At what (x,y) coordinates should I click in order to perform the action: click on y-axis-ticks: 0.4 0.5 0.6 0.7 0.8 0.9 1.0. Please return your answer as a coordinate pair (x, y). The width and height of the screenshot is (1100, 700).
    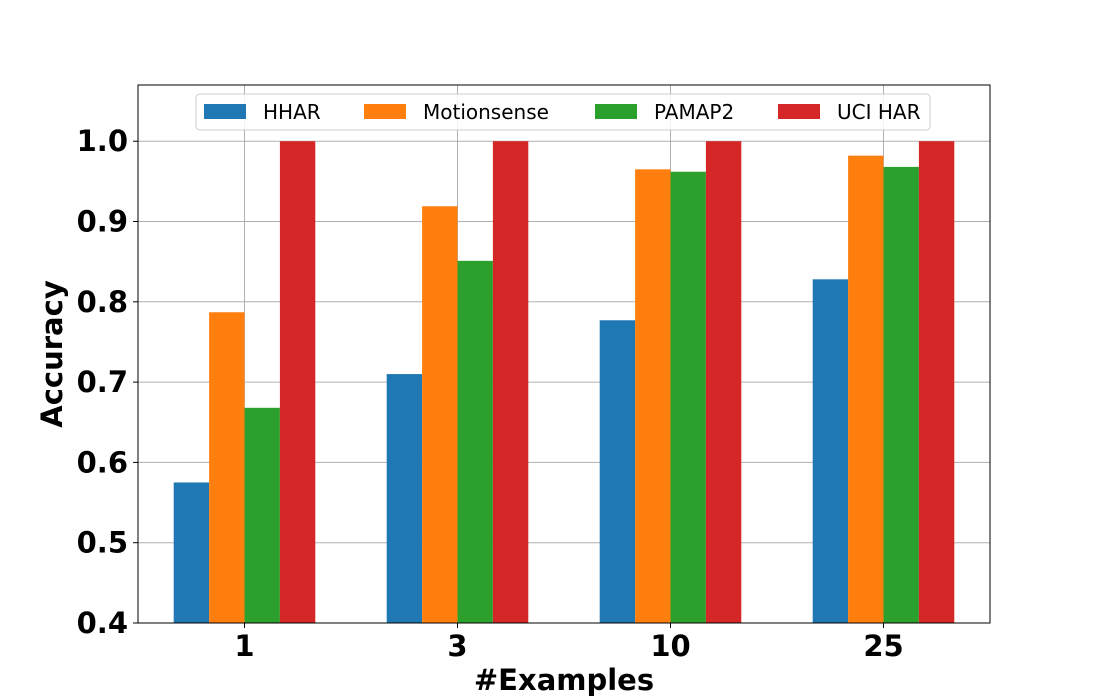
    Looking at the image, I should click on (107, 382).